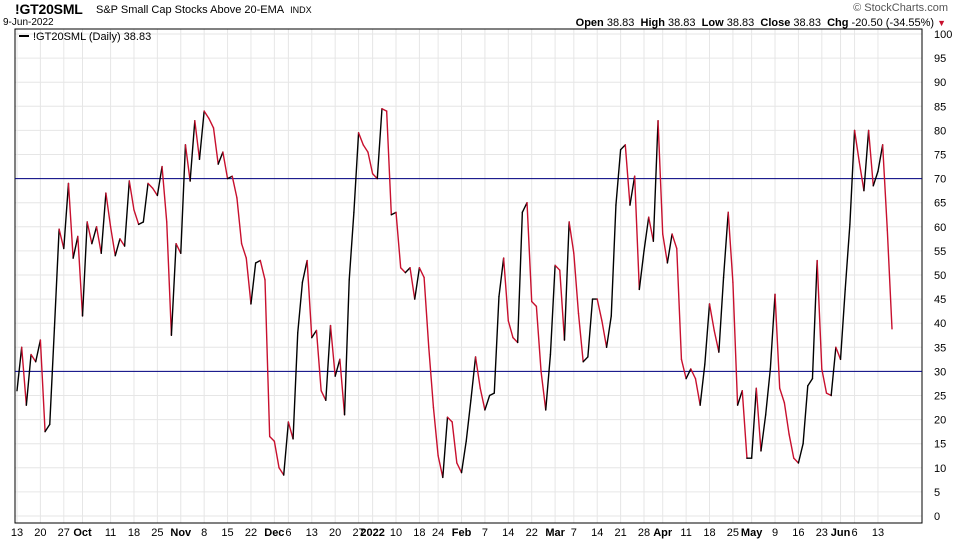 The width and height of the screenshot is (960, 540). I want to click on y-tick-label: 20, so click(940, 421).